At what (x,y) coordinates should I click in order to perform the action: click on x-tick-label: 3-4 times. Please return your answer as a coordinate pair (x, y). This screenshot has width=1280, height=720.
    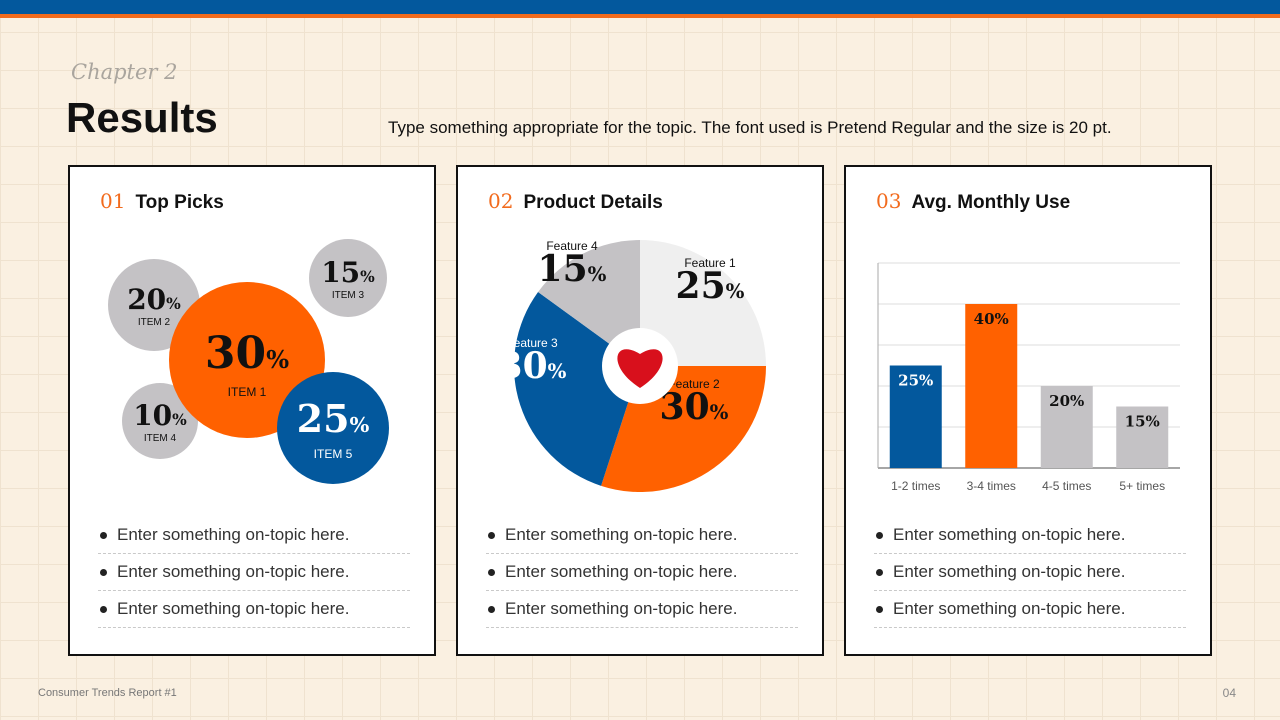
    Looking at the image, I should click on (991, 486).